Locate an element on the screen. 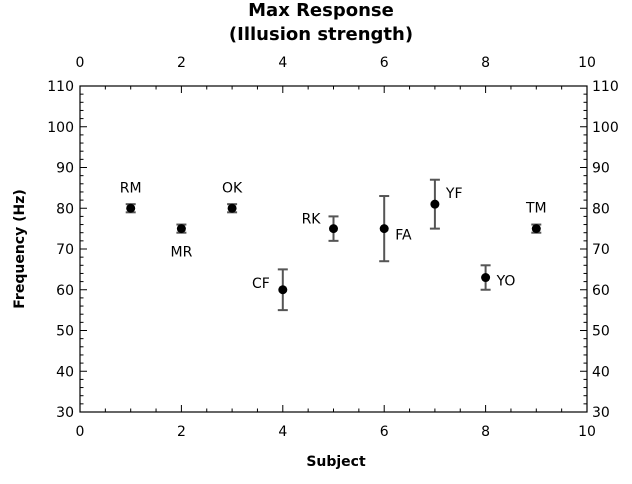 Image resolution: width=632 pixels, height=484 pixels. y-tick-label-left: 30 is located at coordinates (65, 413).